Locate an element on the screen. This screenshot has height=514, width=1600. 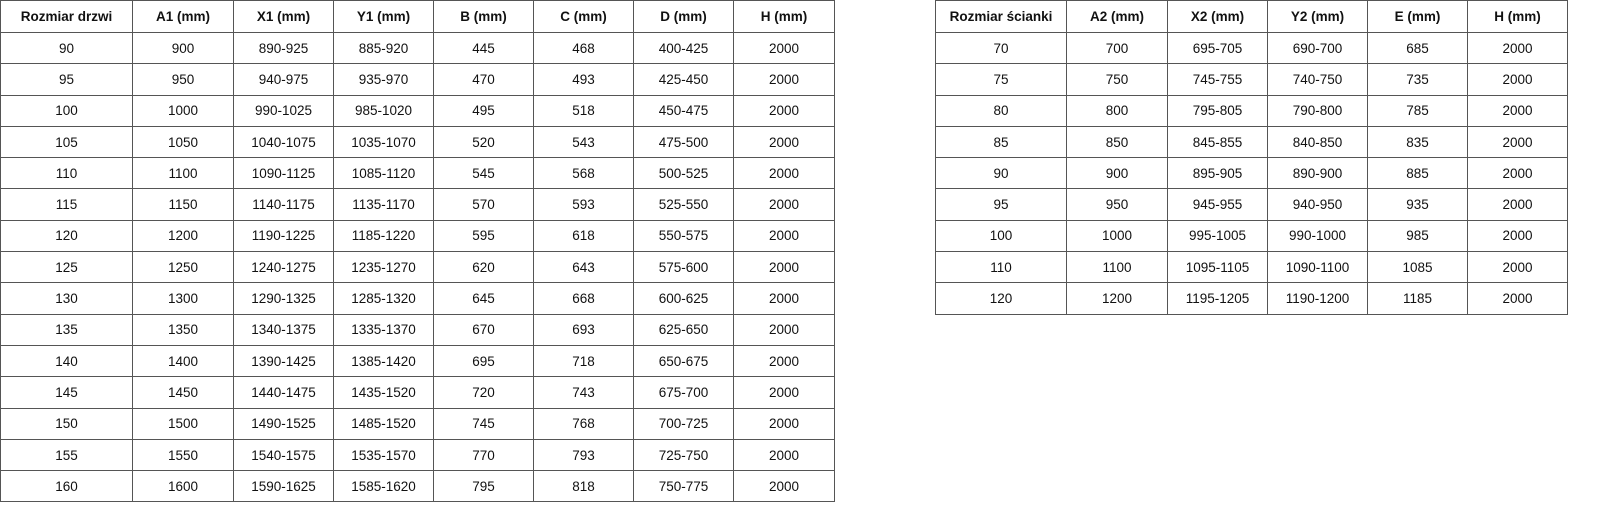
table-cell: 935 is located at coordinates (1417, 204).